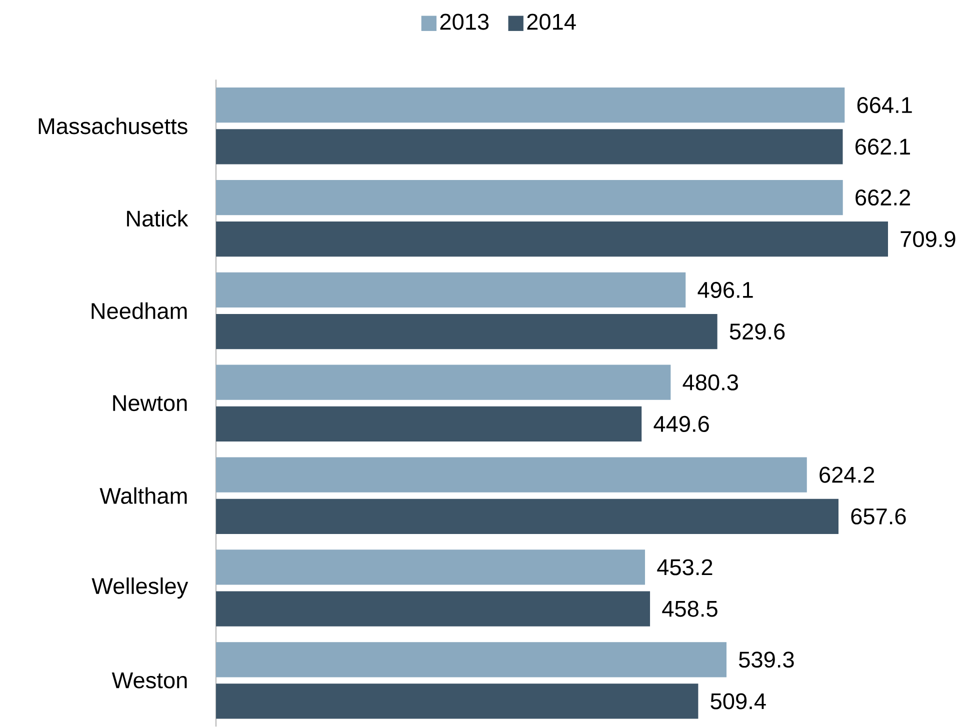 Image resolution: width=972 pixels, height=728 pixels. What do you see at coordinates (551, 22) in the screenshot?
I see `legend-label: 2014` at bounding box center [551, 22].